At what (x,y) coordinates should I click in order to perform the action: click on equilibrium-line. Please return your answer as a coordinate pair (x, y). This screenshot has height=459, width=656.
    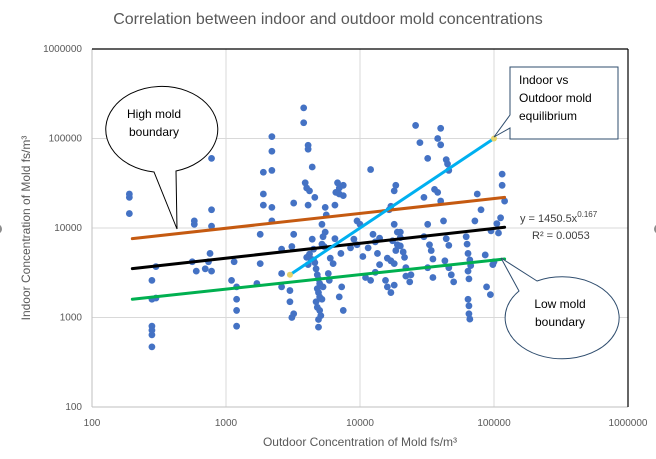
    Looking at the image, I should click on (392, 207).